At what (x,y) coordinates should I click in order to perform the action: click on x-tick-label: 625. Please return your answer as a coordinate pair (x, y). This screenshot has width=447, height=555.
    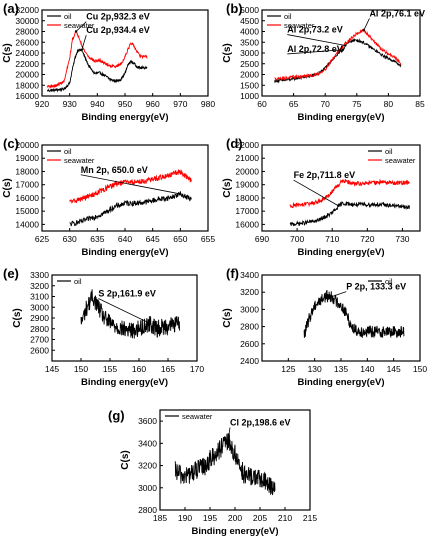
    Looking at the image, I should click on (42, 239).